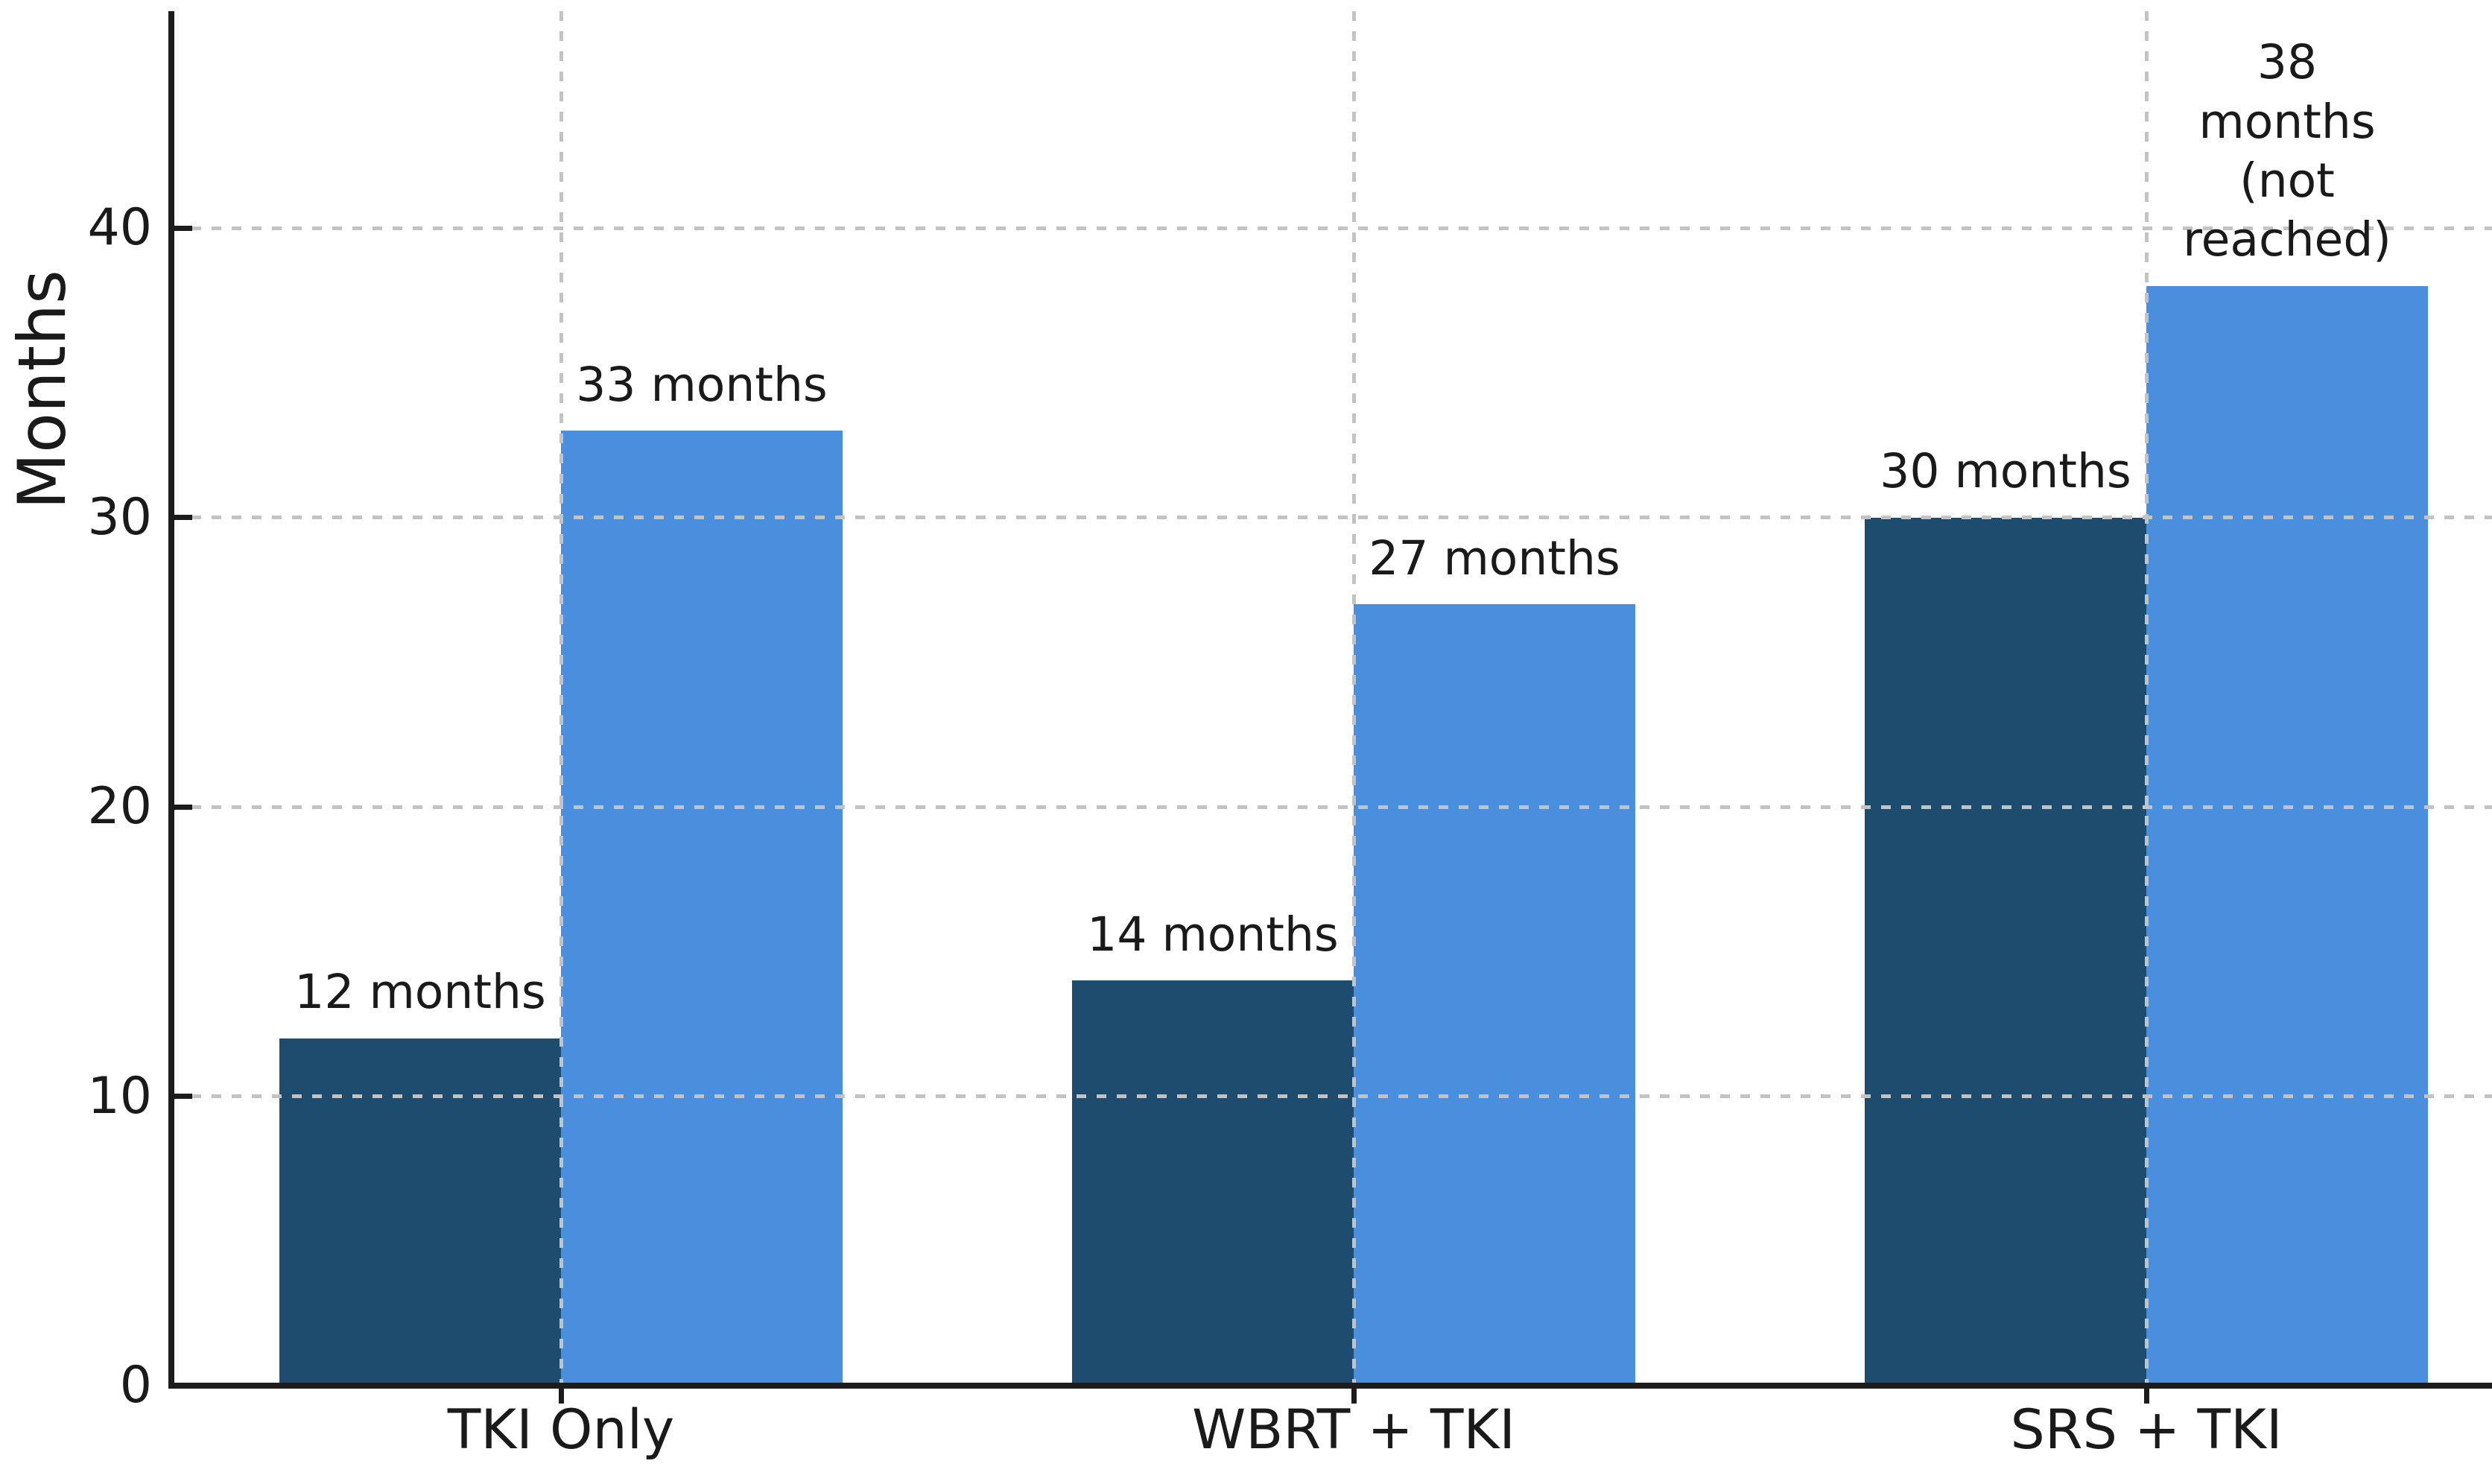  Describe the element at coordinates (1213, 935) in the screenshot. I see `bar-value-label: 14 months` at that location.